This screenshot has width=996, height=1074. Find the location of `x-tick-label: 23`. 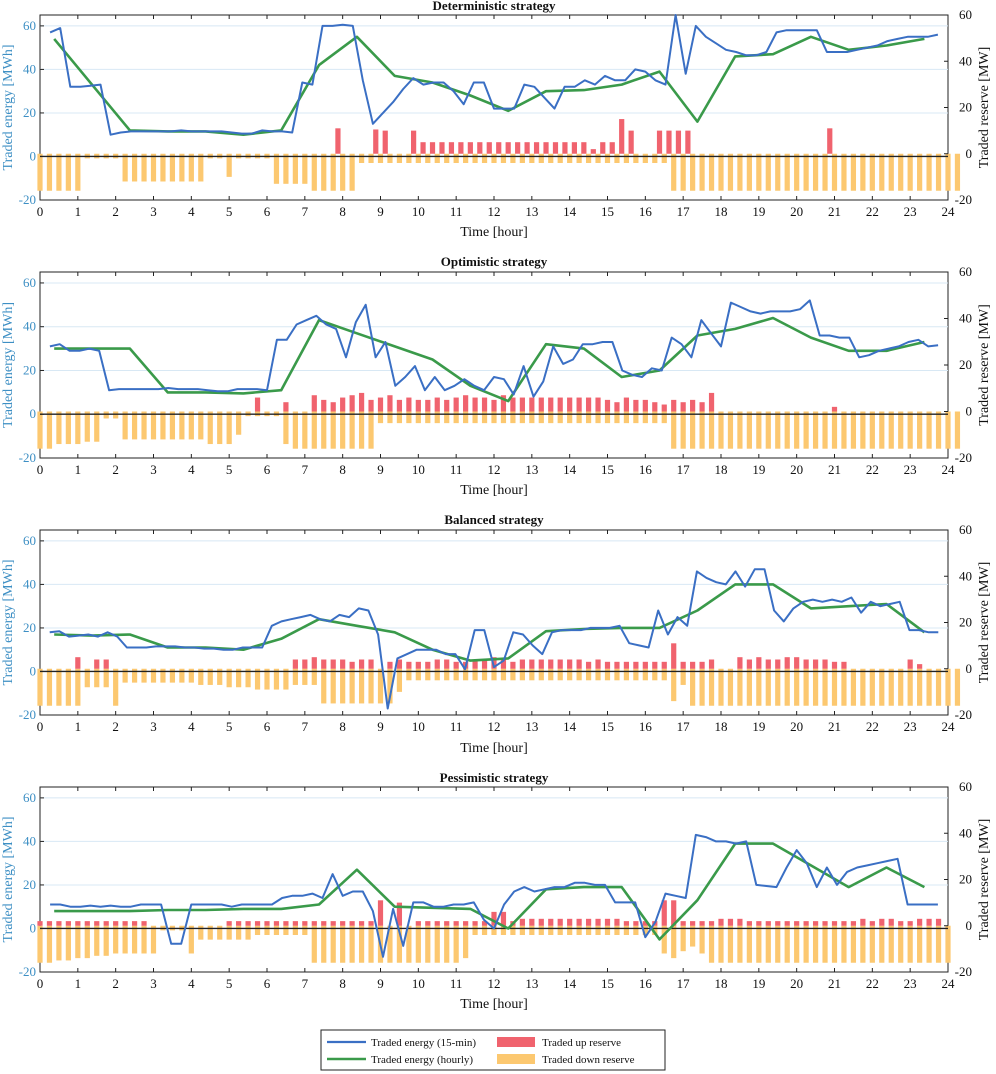

x-tick-label: 23 is located at coordinates (910, 211).